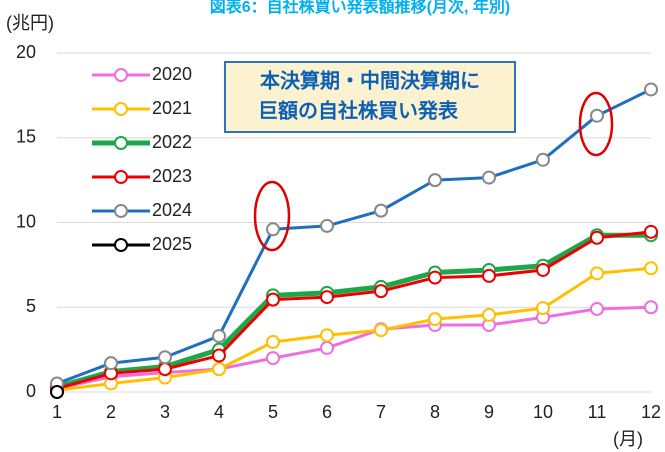  Describe the element at coordinates (31, 391) in the screenshot. I see `y-tick-label: 0` at that location.